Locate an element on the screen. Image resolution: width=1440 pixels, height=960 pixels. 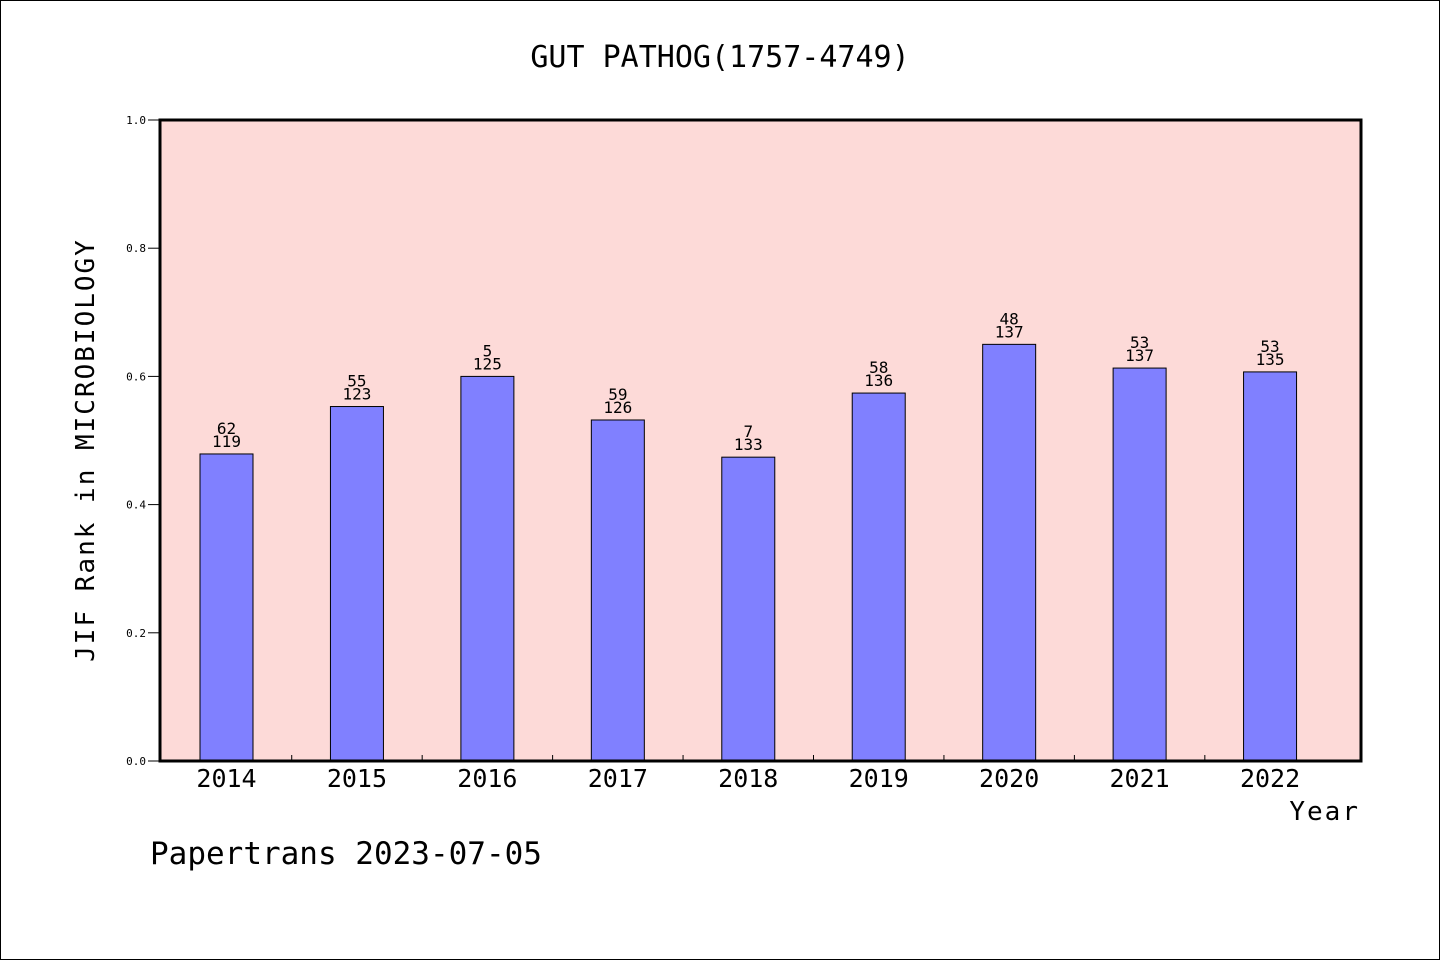
bar-2019 is located at coordinates (878, 577).